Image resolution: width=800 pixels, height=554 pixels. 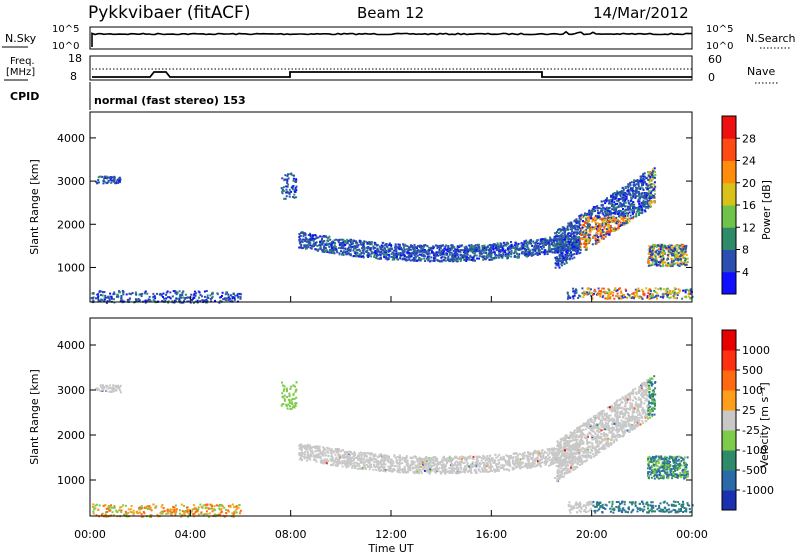 I want to click on noise-left-tick-bottom: 10^0, so click(x=65, y=46).